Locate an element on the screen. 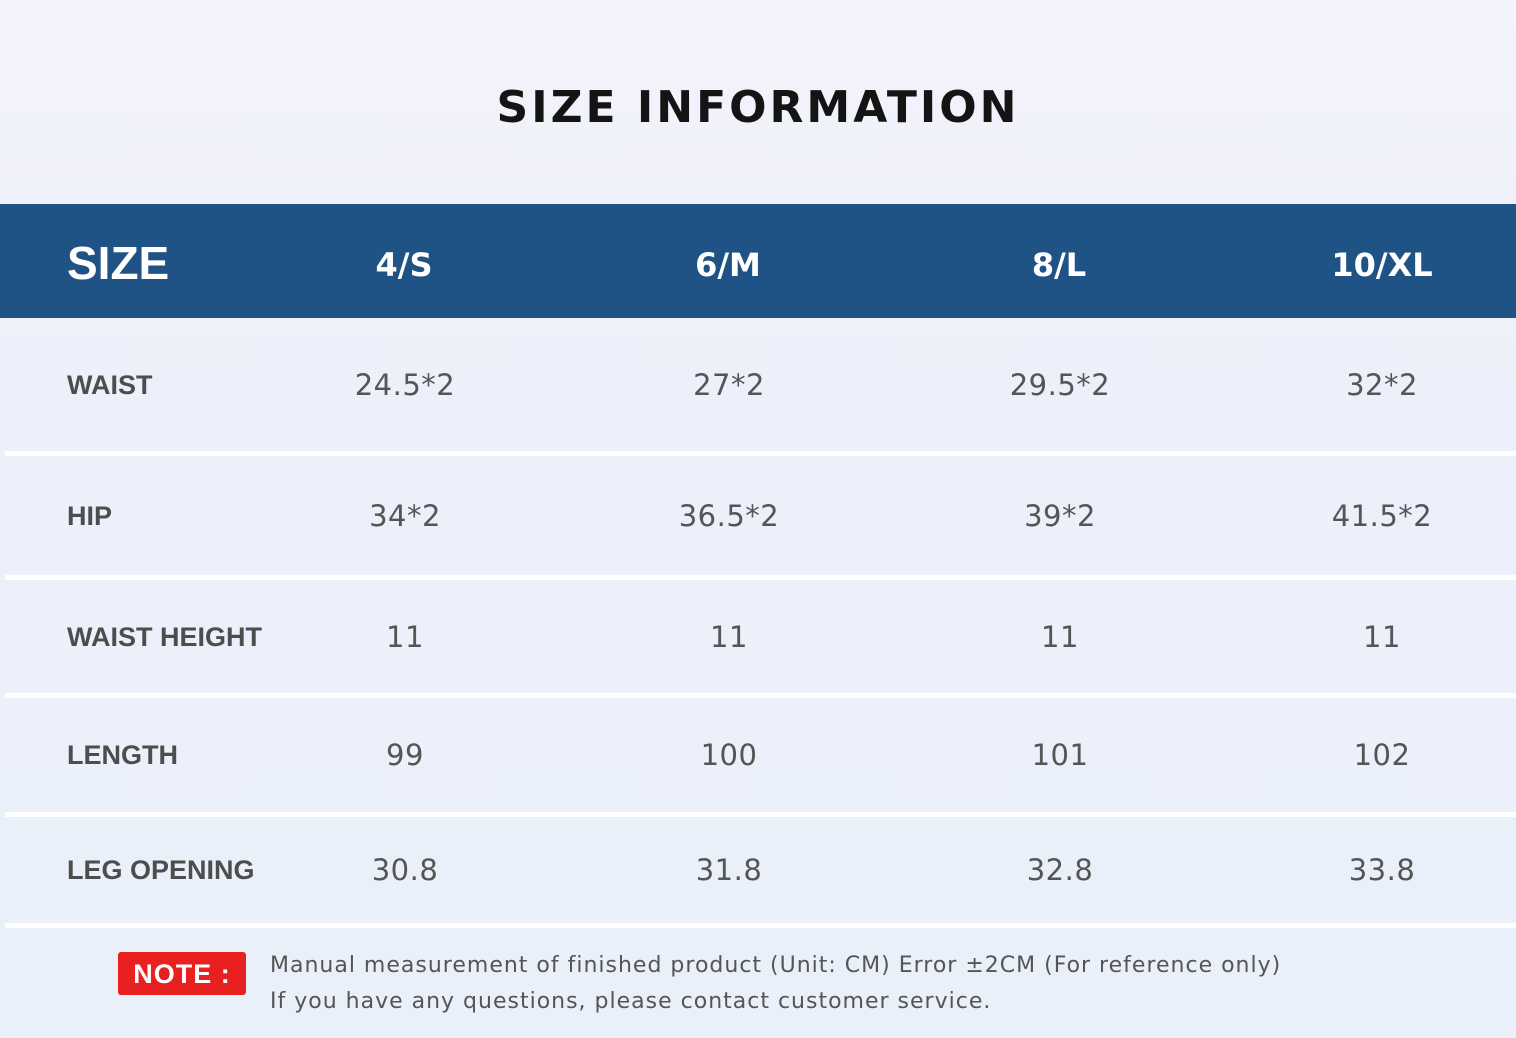  table-row-waist-height: WAIST HEIGHT 11 11 11 11 is located at coordinates (758, 637).